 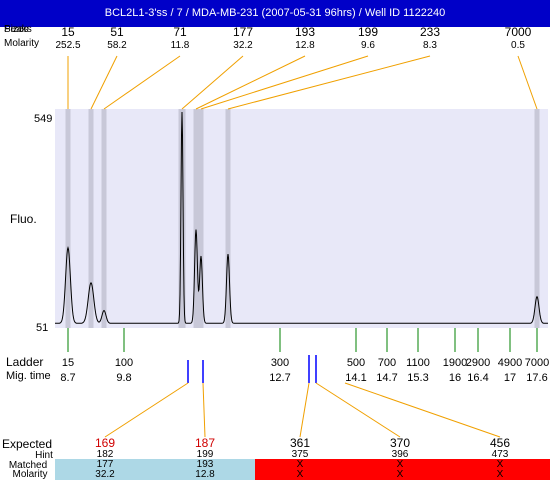 What do you see at coordinates (280, 378) in the screenshot?
I see `ladder-mig-time: 12.7` at bounding box center [280, 378].